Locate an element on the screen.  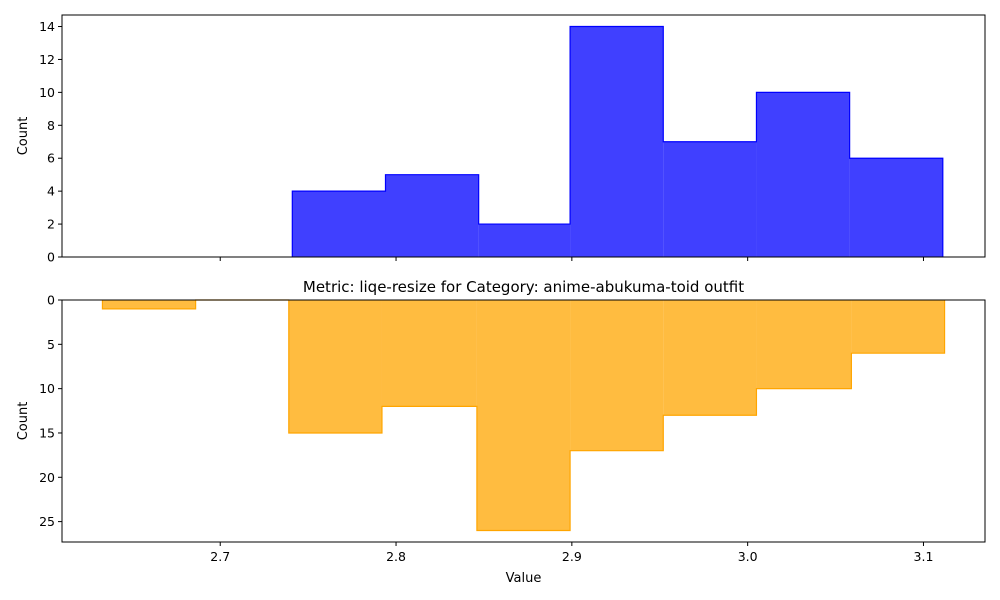
bottom-x-axis-label: Value is located at coordinates (524, 578).